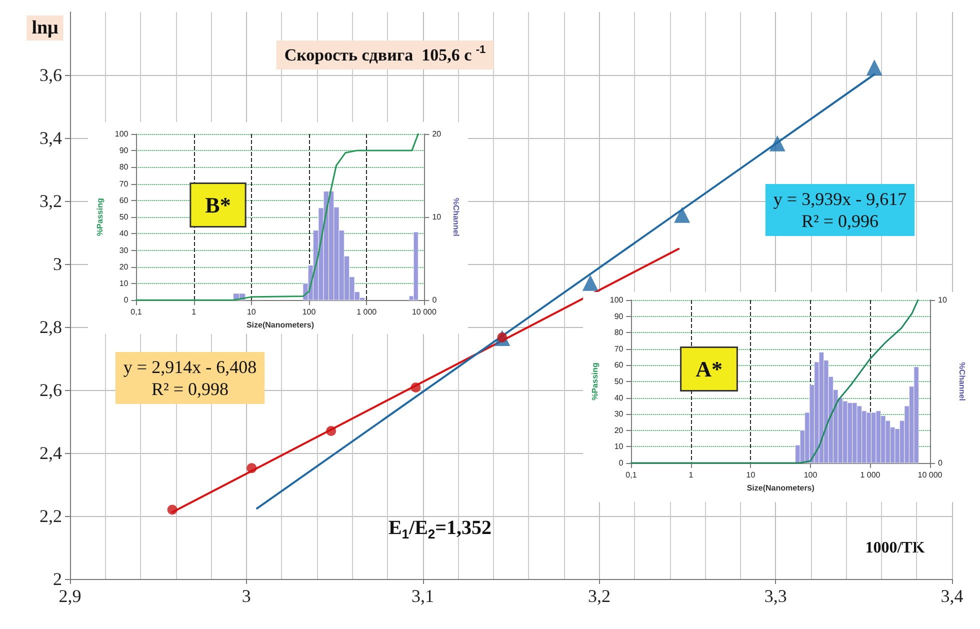  I want to click on x-tick-label: 2,9, so click(70, 596).